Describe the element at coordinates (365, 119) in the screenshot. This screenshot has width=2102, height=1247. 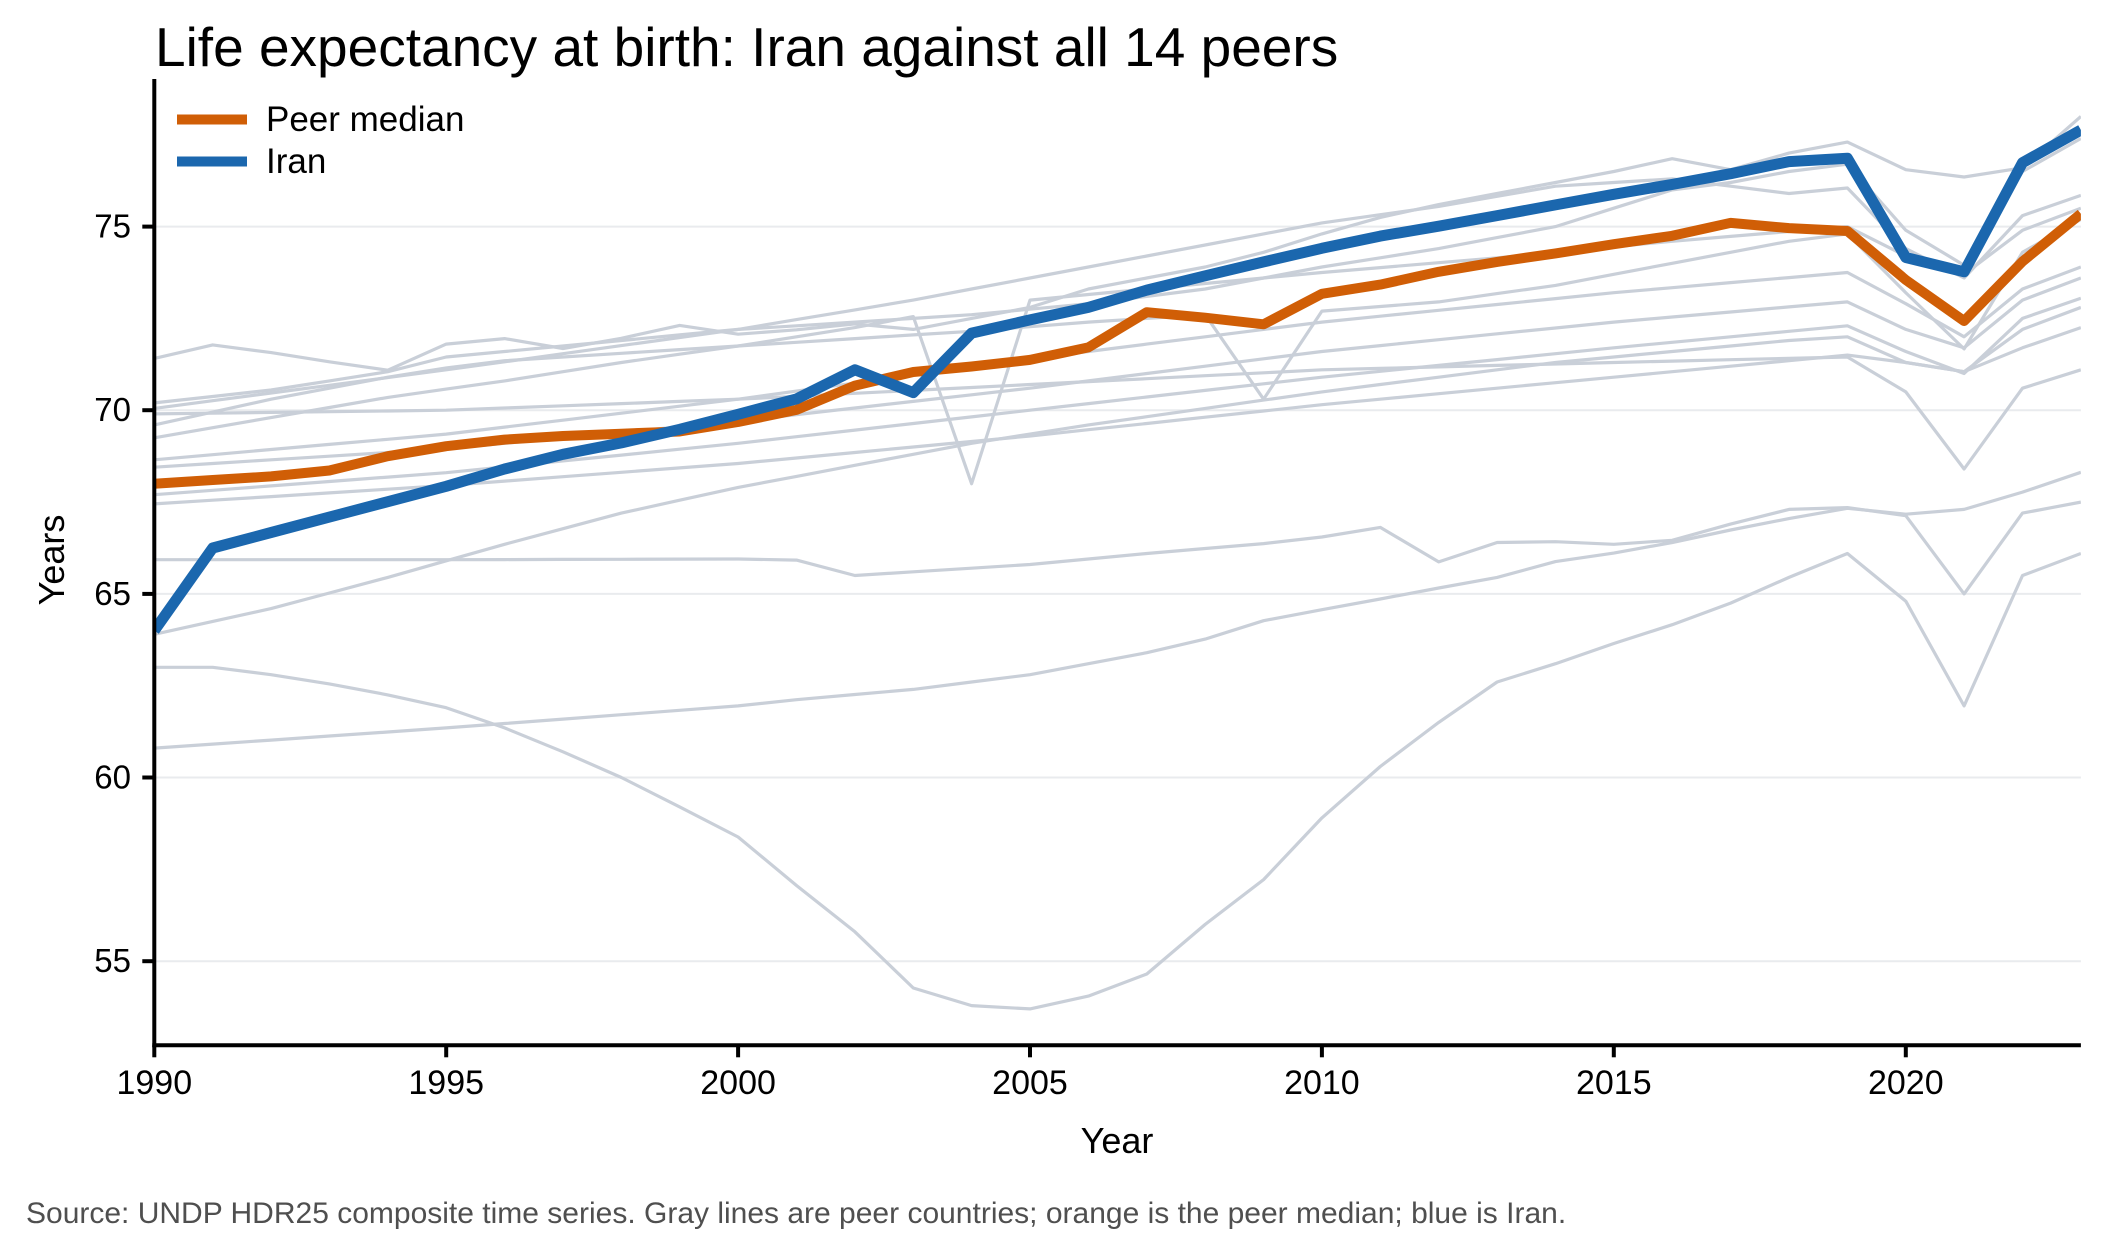
I see `svg-text: Peer median` at that location.